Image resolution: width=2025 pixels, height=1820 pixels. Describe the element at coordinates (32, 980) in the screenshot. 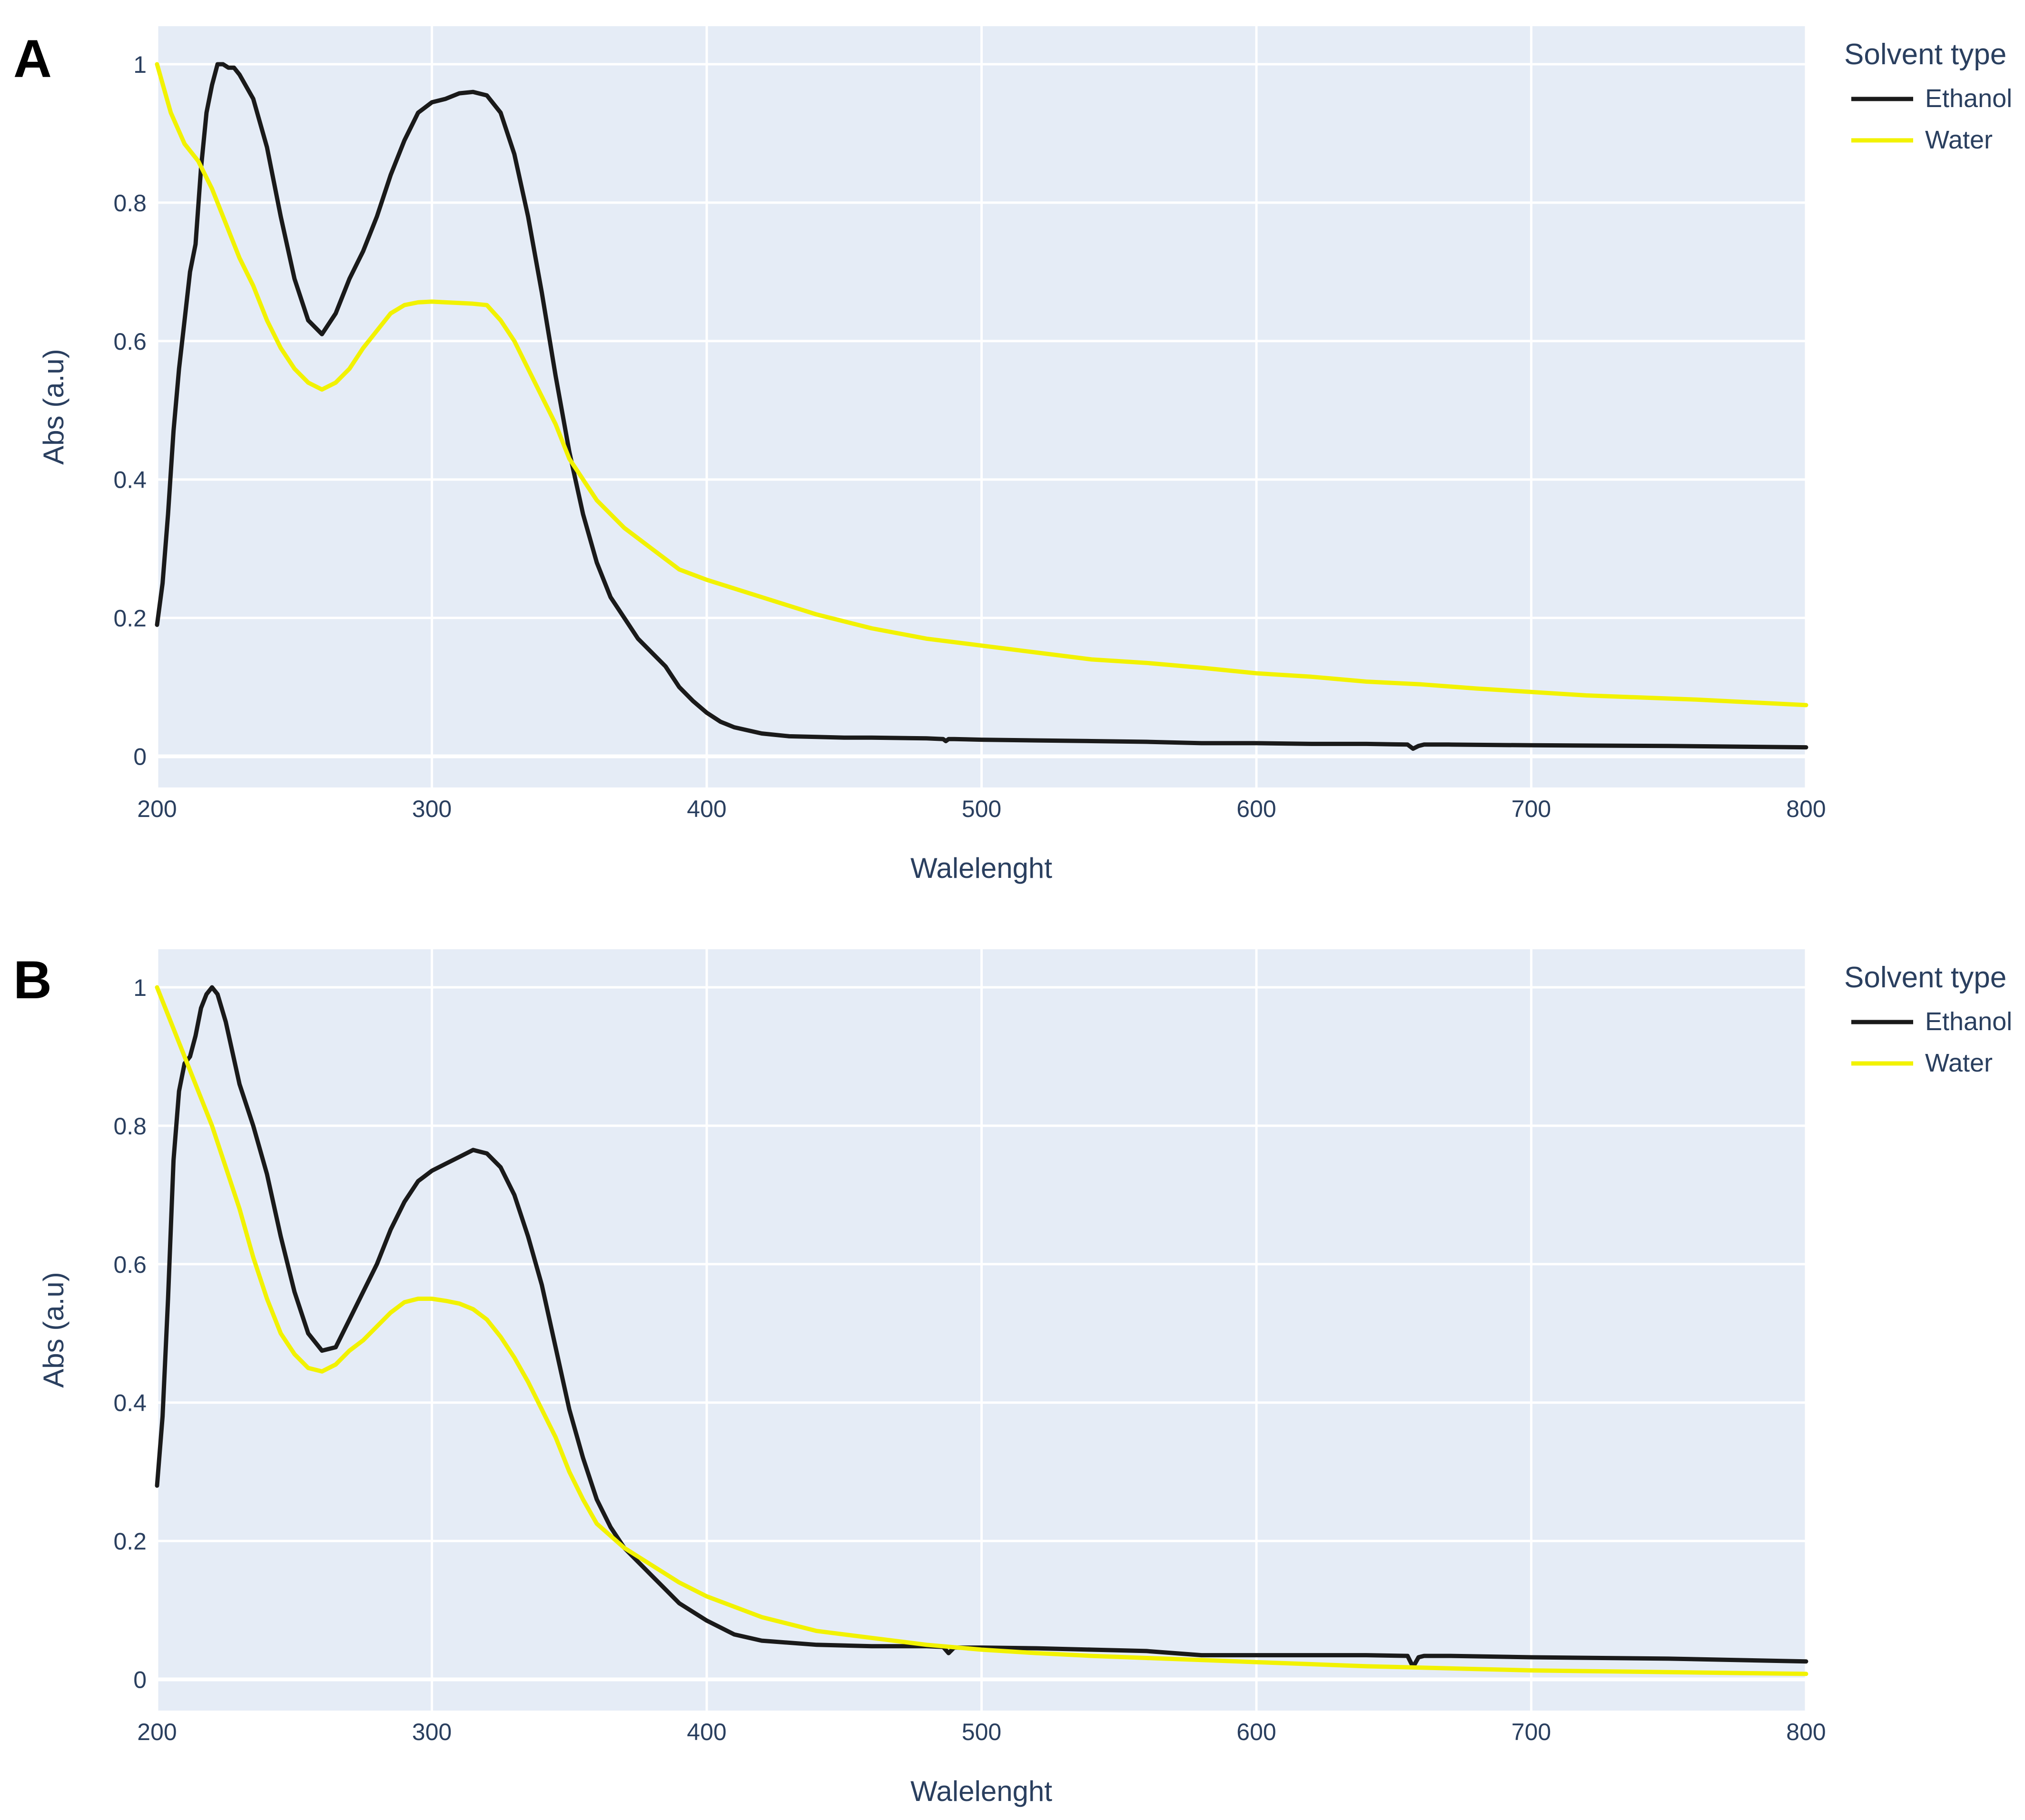

I see `panel-letter: B` at that location.